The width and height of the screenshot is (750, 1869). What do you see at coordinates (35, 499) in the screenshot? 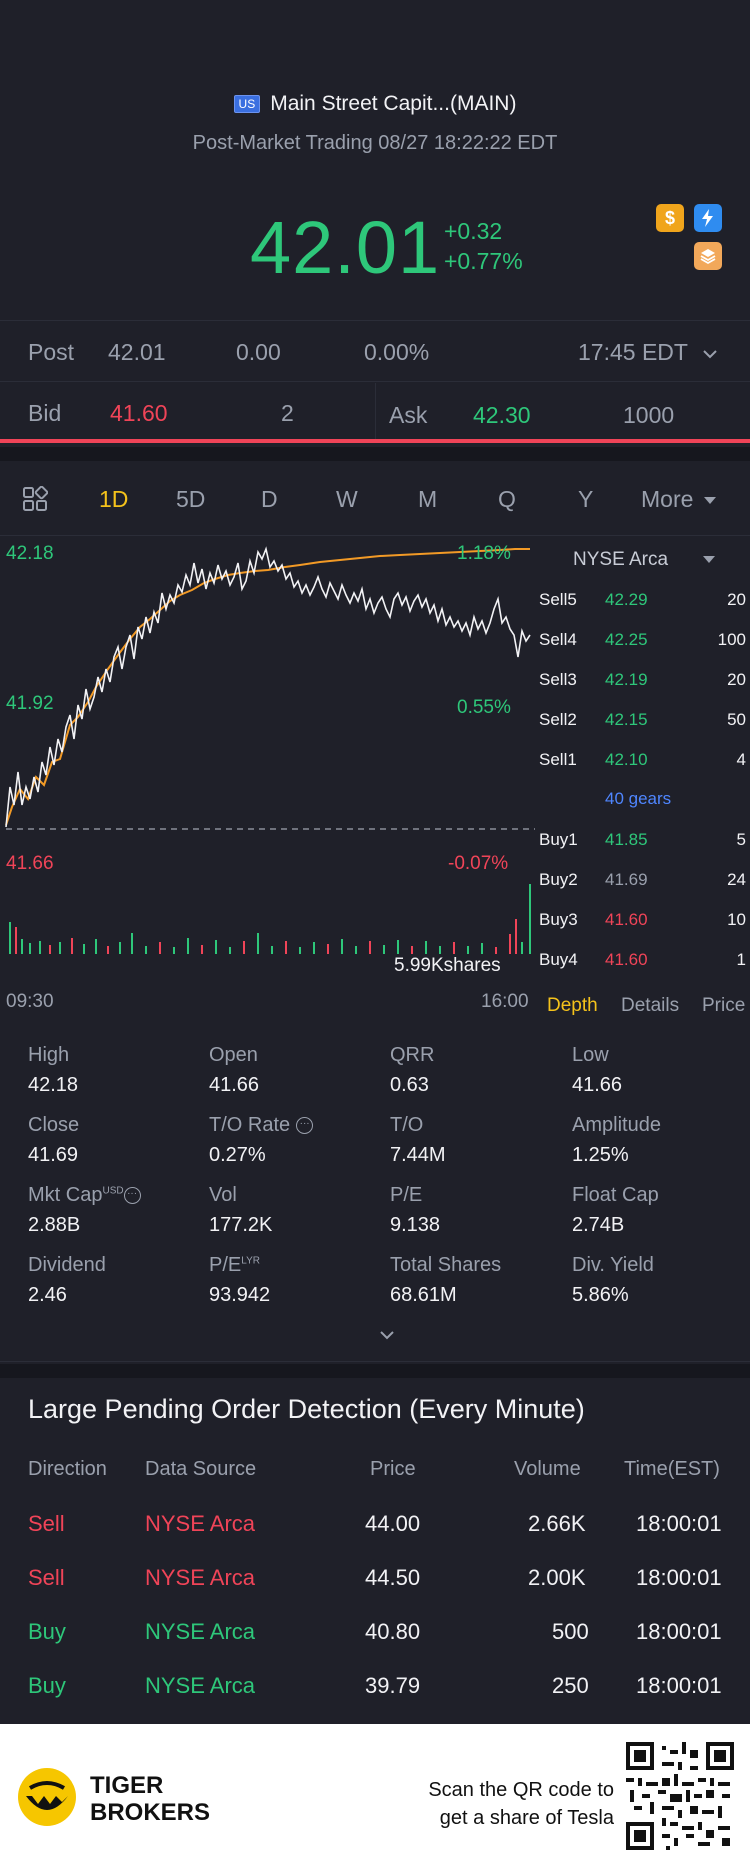
I see `grid-layout-icon` at bounding box center [35, 499].